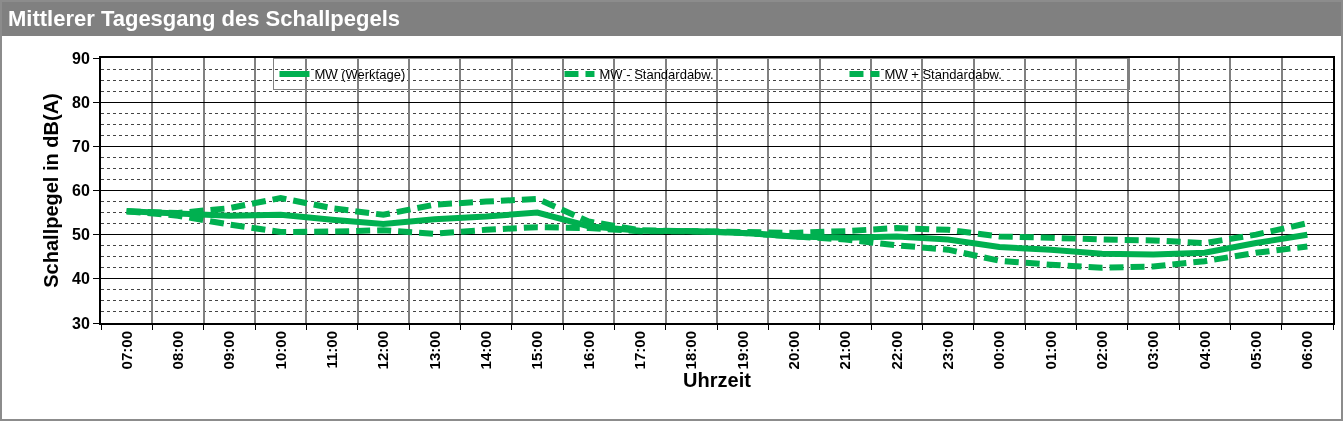 The width and height of the screenshot is (1343, 421). Describe the element at coordinates (280, 350) in the screenshot. I see `x-tick-label: 10:00` at that location.